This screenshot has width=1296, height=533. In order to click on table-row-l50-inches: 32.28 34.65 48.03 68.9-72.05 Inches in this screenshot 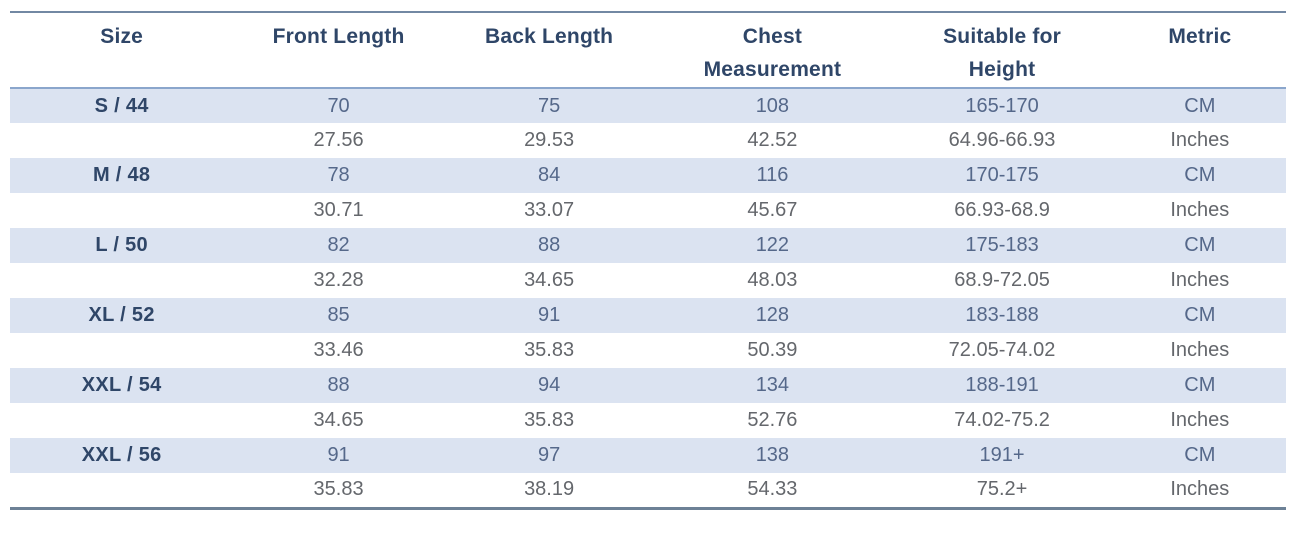, I will do `click(648, 280)`.